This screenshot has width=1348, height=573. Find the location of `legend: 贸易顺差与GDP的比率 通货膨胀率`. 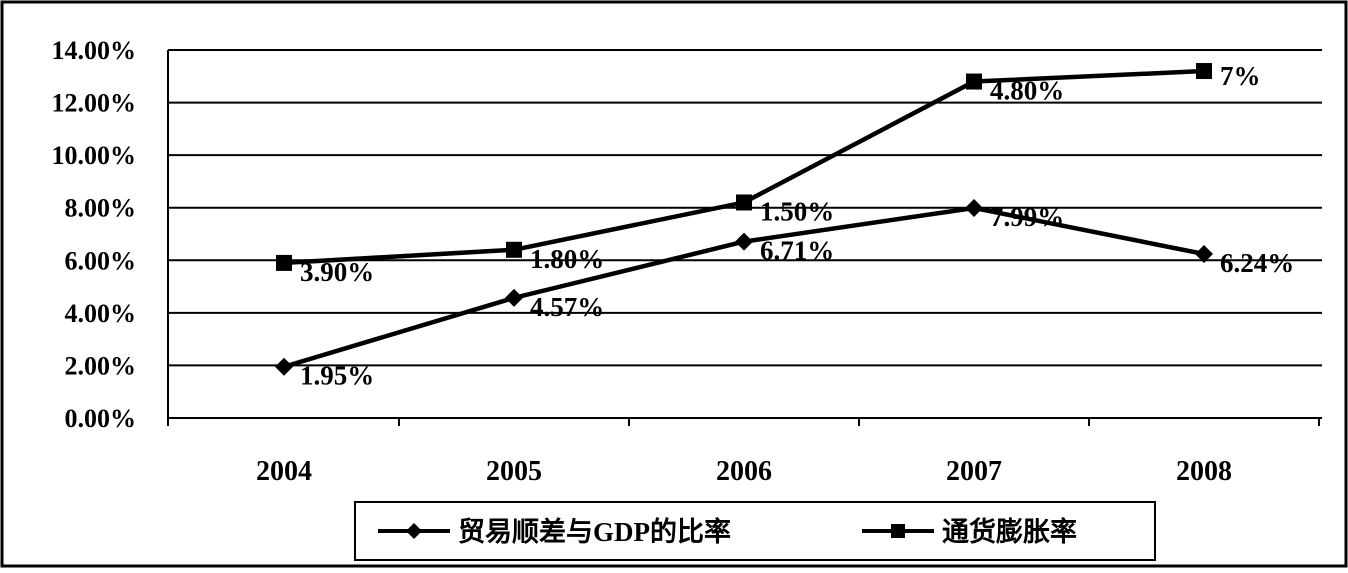

legend: 贸易顺差与GDP的比率 通货膨胀率 is located at coordinates (755, 531).